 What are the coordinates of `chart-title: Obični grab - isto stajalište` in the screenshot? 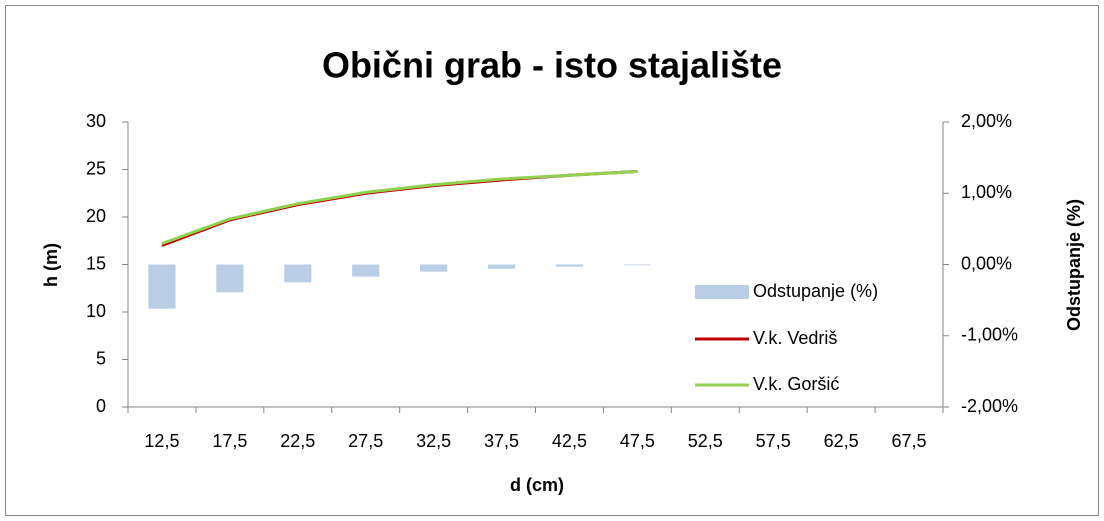 It's located at (552, 65).